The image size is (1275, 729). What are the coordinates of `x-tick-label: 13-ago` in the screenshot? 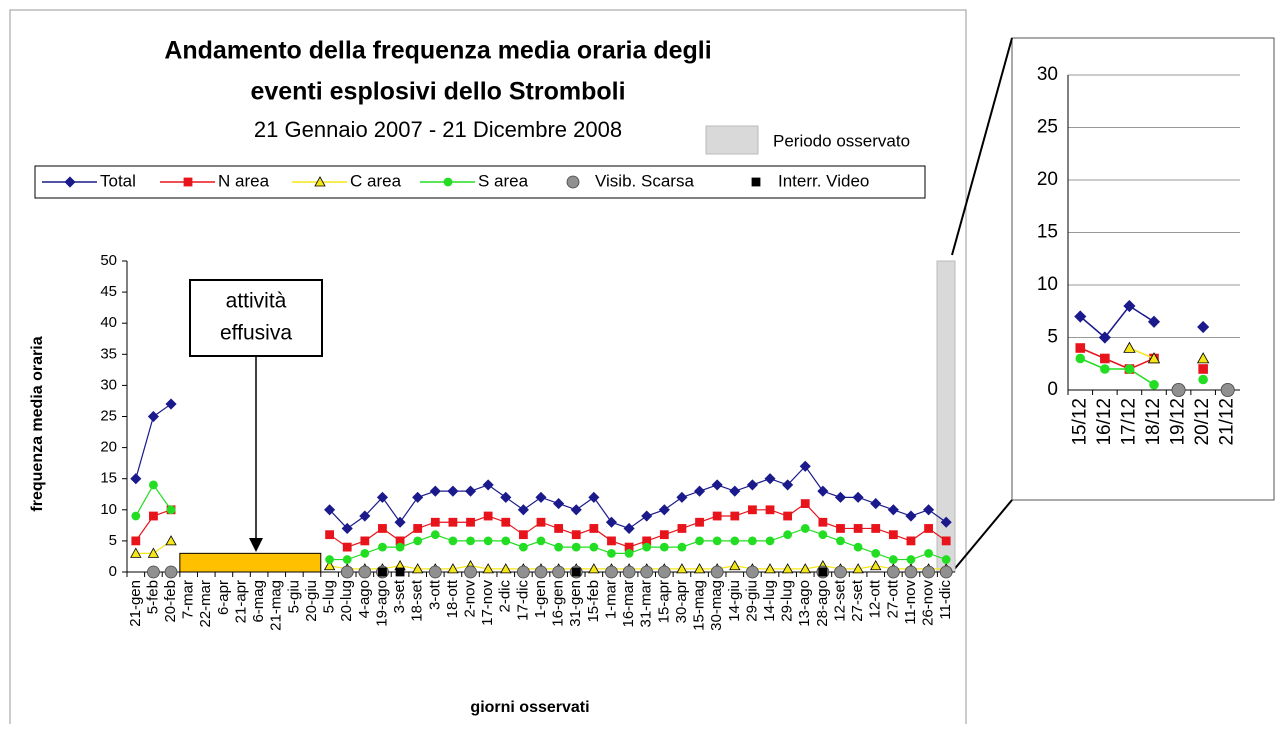 It's located at (804, 603).